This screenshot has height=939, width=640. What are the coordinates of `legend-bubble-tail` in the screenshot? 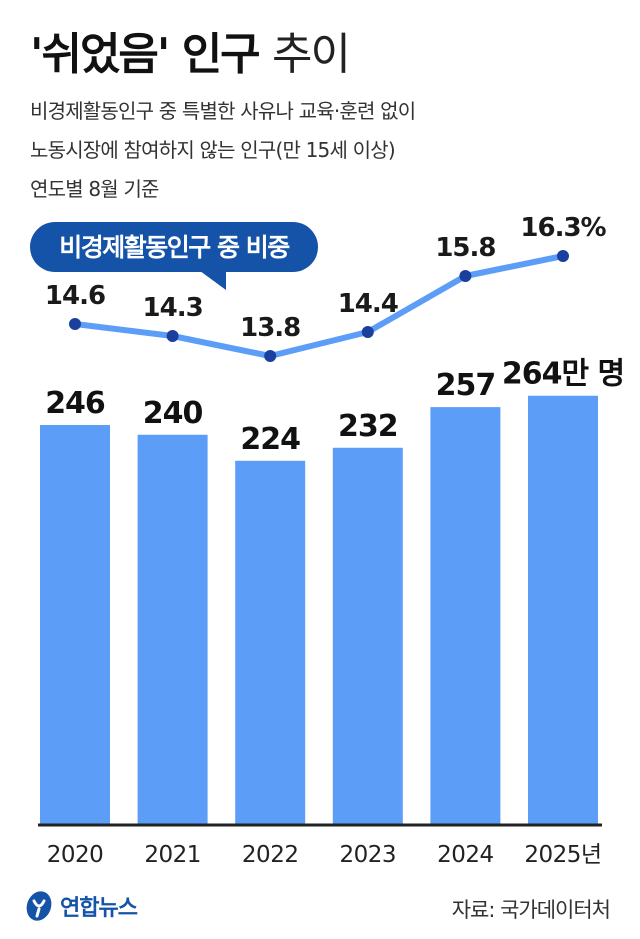 It's located at (211, 279).